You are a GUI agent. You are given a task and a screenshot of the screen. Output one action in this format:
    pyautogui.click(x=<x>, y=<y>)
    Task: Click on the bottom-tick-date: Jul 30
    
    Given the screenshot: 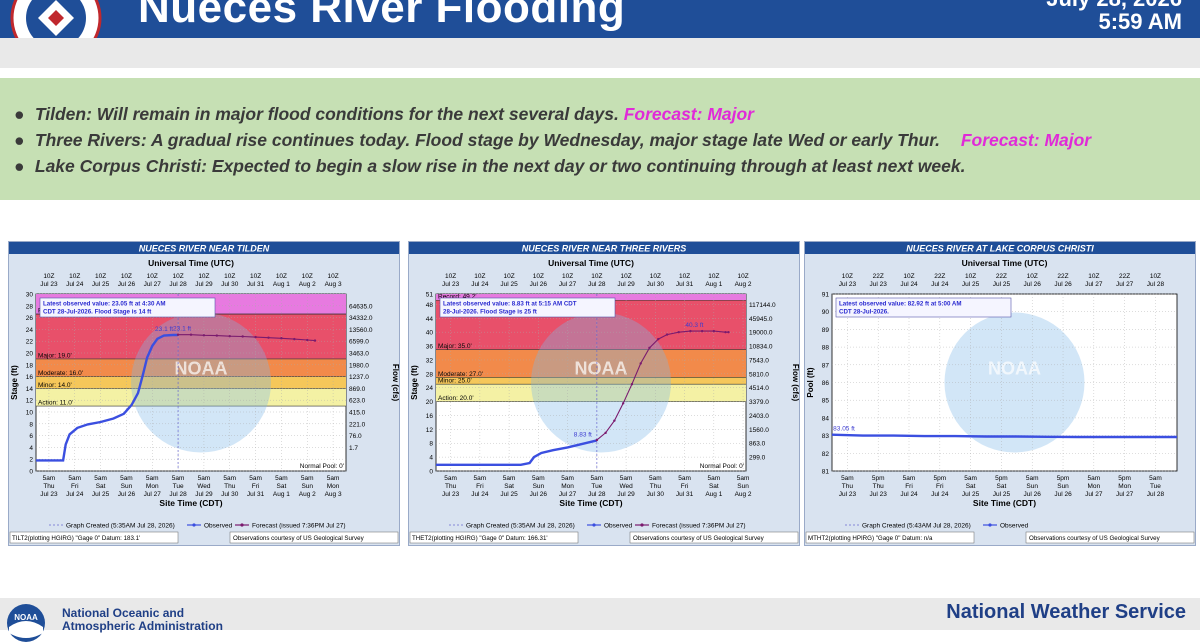 What is the action you would take?
    pyautogui.click(x=230, y=494)
    